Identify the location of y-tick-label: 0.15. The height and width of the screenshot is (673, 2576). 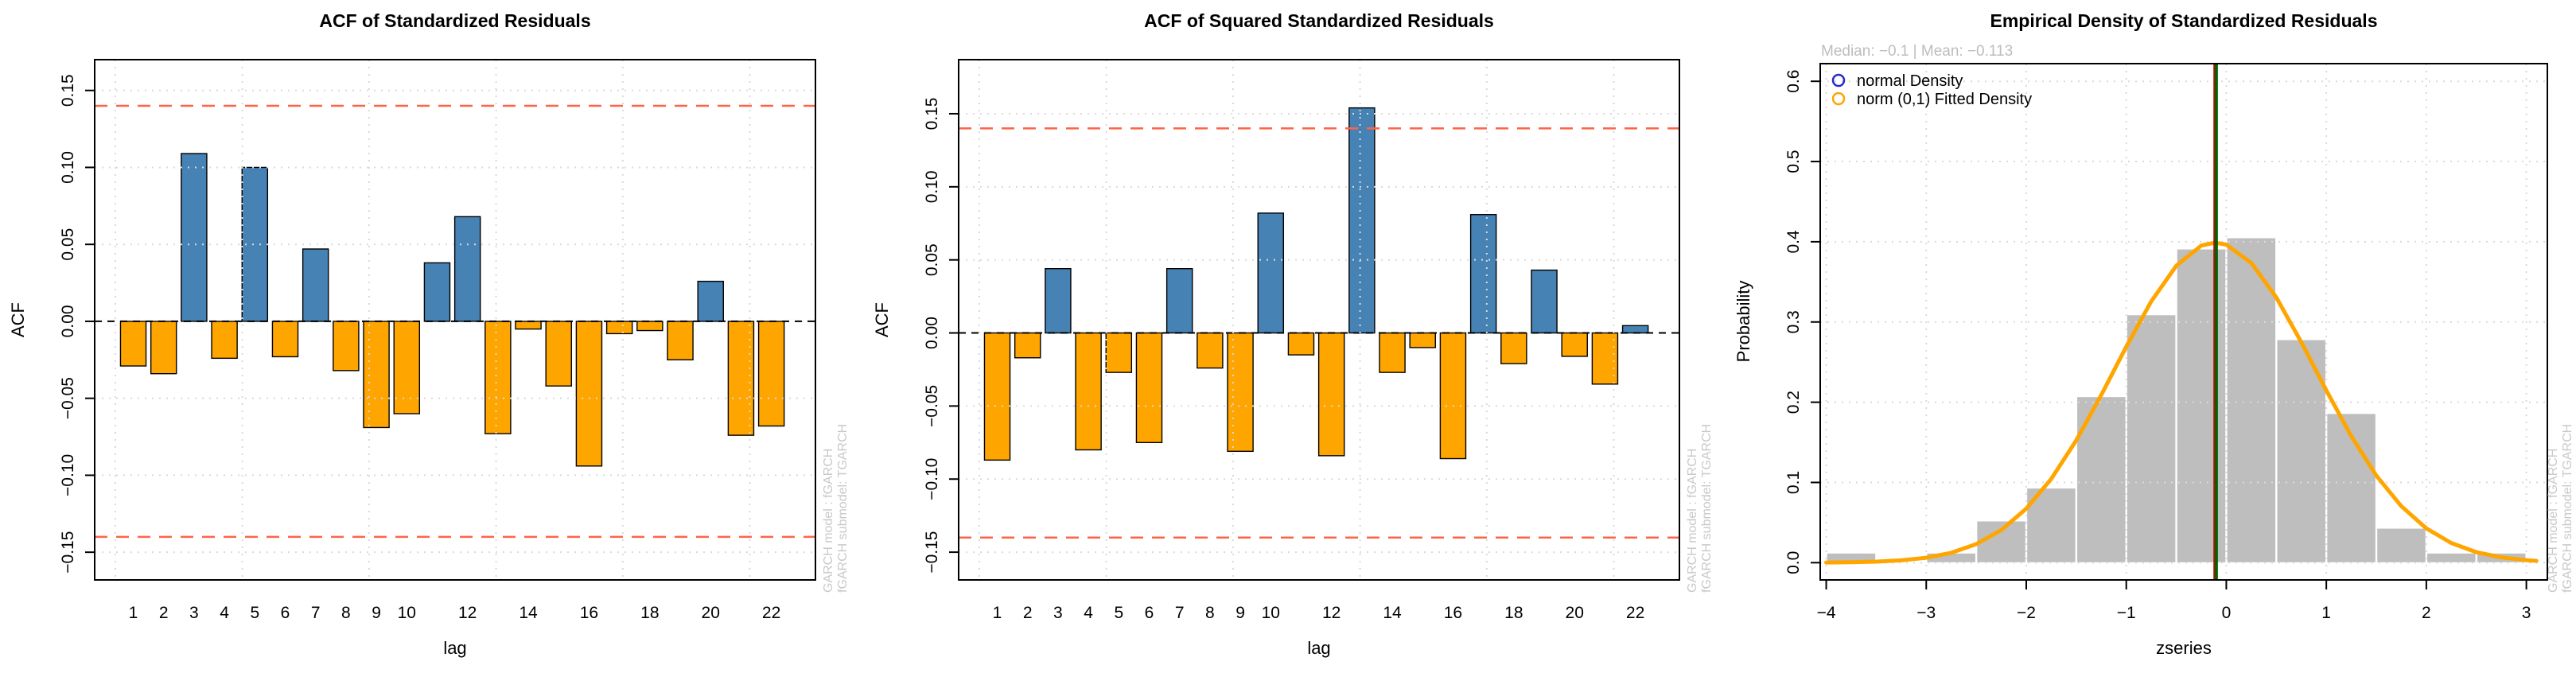
(68, 90).